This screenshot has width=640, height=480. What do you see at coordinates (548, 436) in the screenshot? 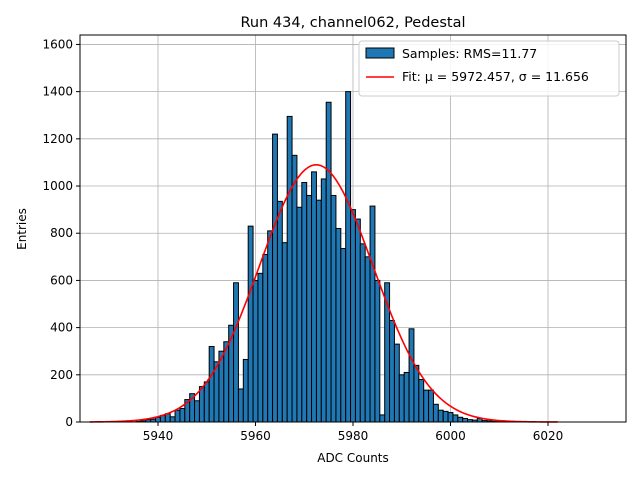
I see `x-tick-label: 6020` at bounding box center [548, 436].